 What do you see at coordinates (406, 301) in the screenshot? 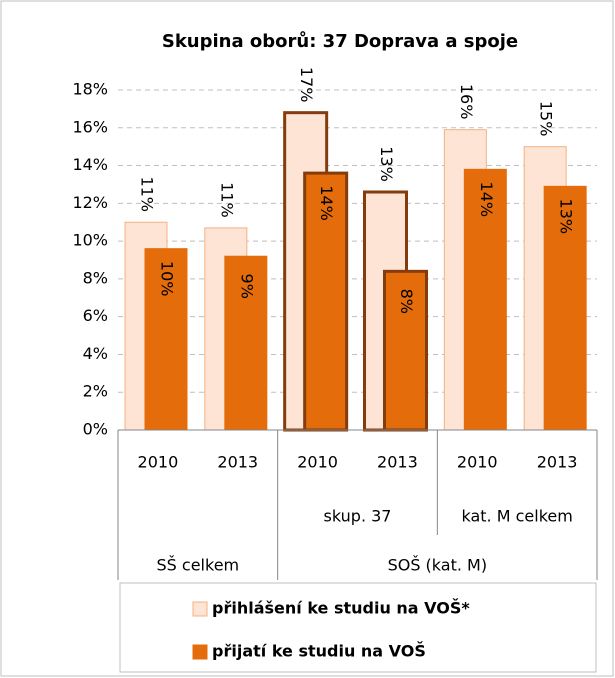
I see `data-label: 8%` at bounding box center [406, 301].